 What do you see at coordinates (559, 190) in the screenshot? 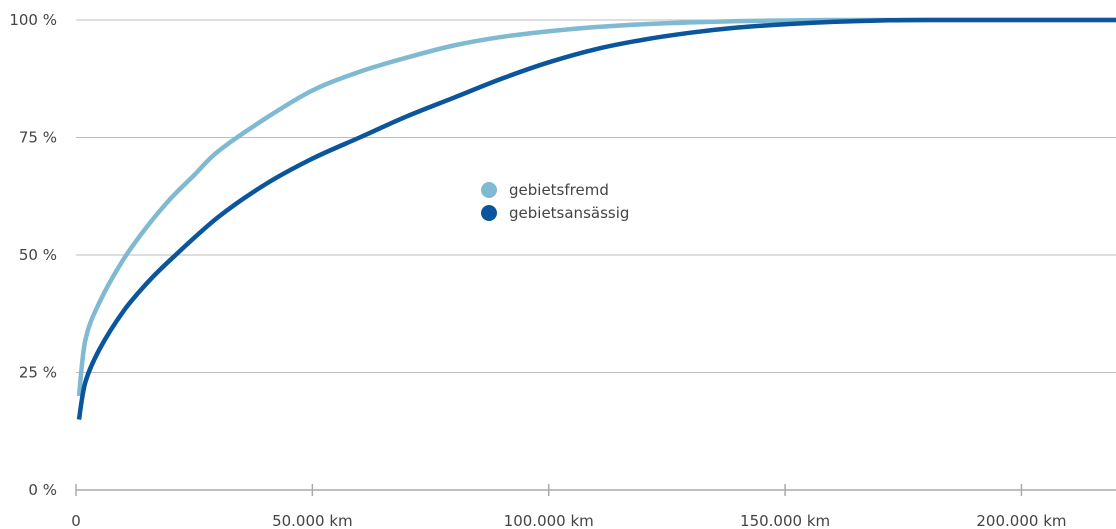
I see `legend-label: gebietsfremd` at bounding box center [559, 190].